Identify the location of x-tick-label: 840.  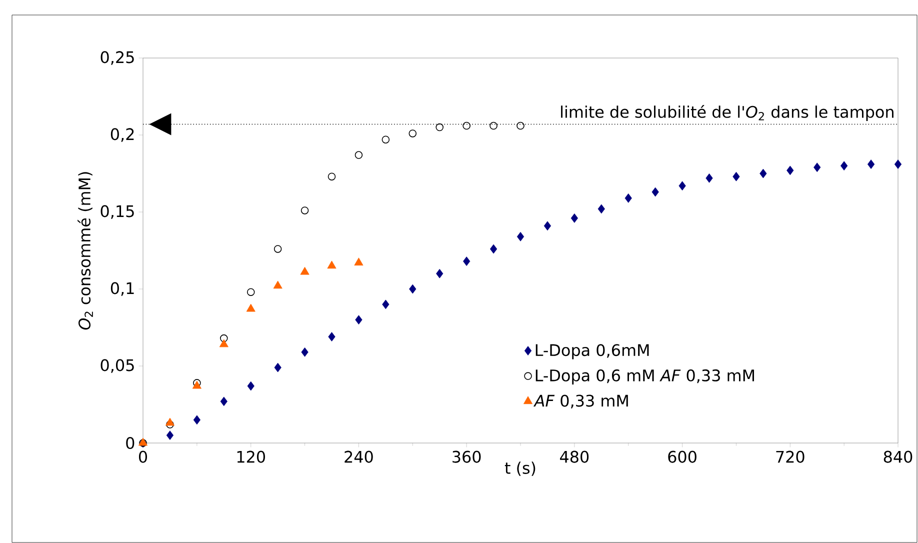
(898, 456).